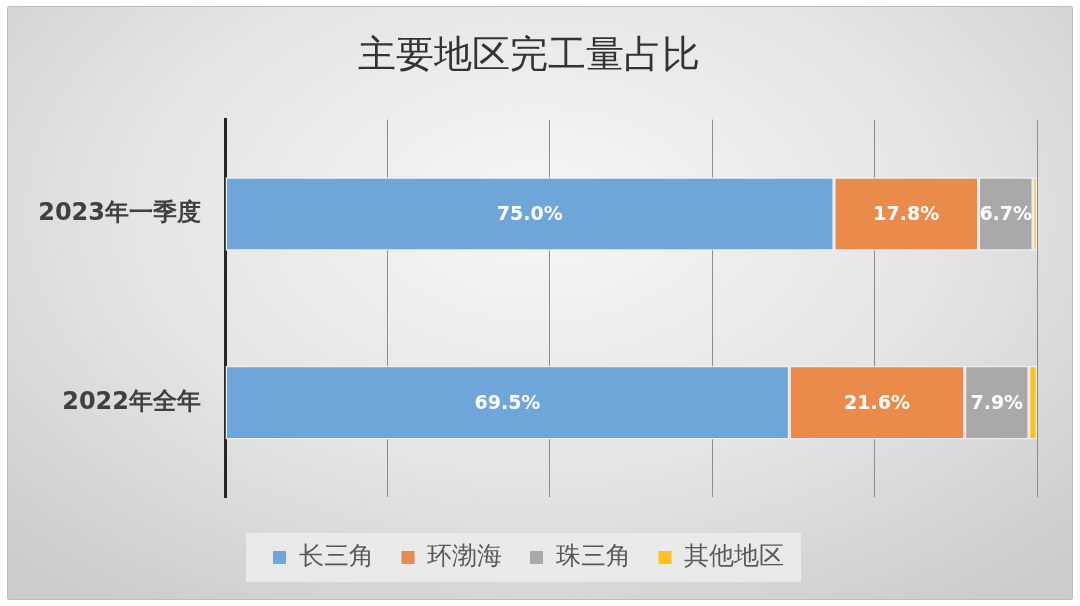  I want to click on data-label: 7.9%, so click(997, 401).